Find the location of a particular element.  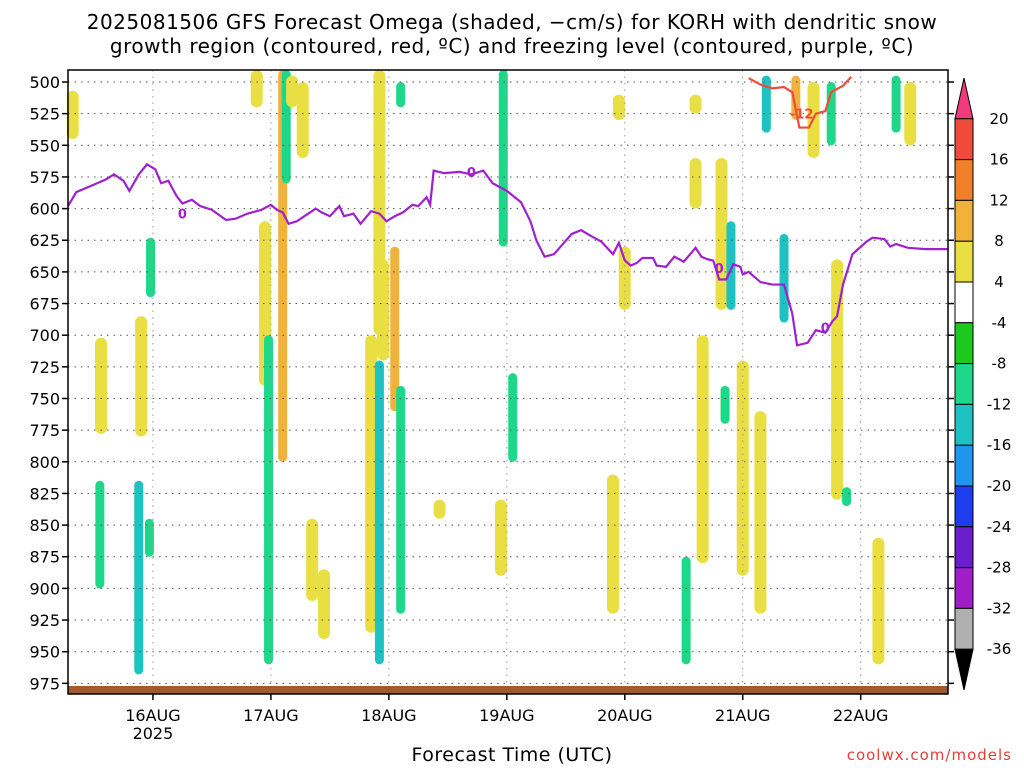

y-tick-label-675: 675 is located at coordinates (44, 304).